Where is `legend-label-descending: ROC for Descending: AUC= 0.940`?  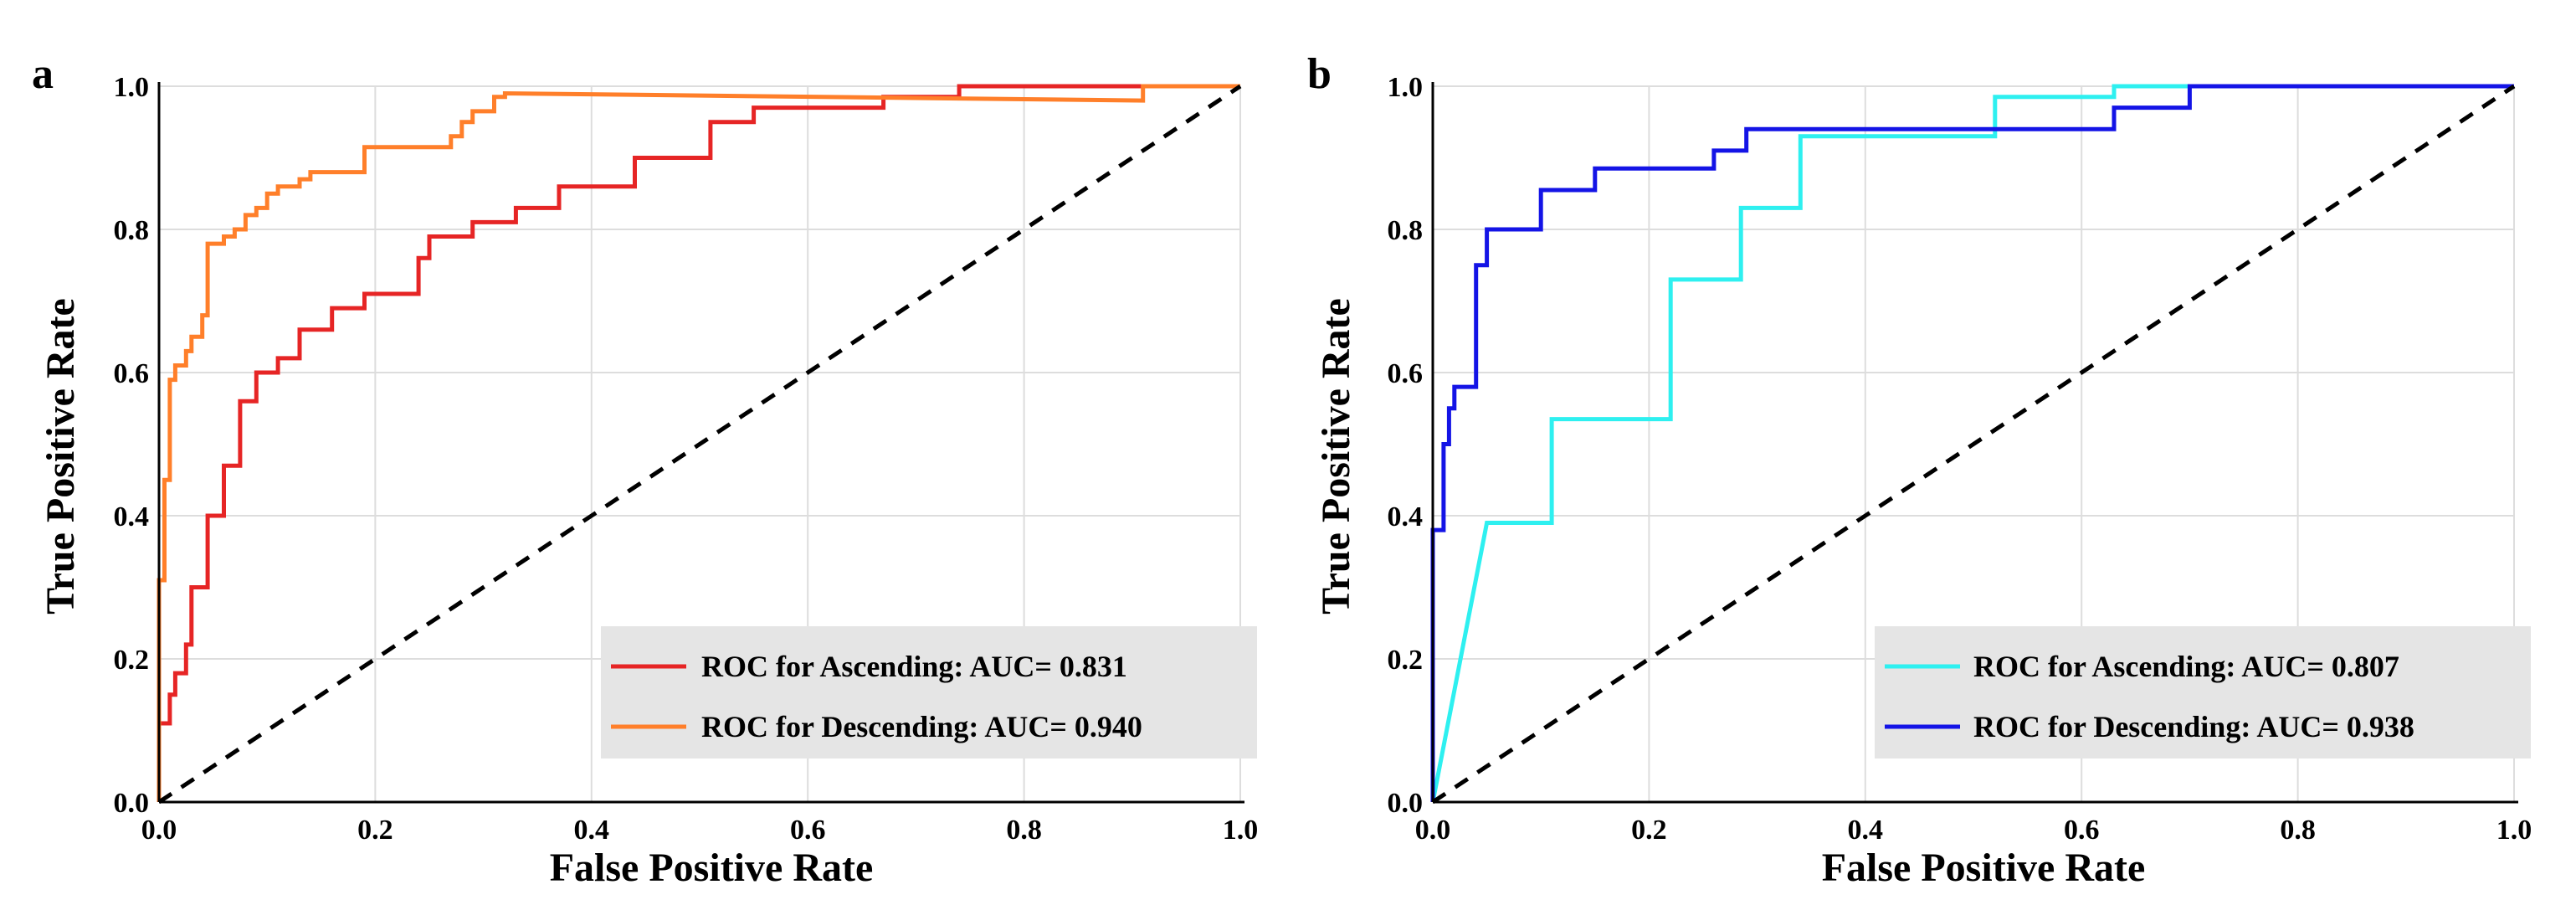 legend-label-descending: ROC for Descending: AUC= 0.940 is located at coordinates (921, 727).